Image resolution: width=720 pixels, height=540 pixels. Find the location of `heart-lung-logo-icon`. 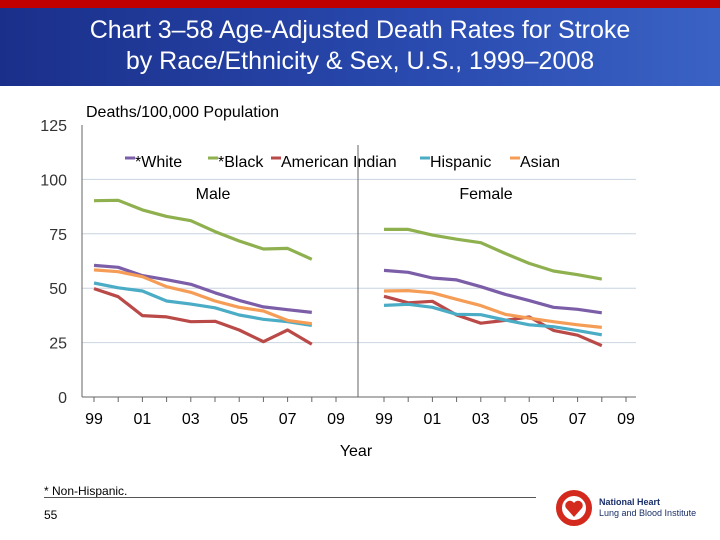

heart-lung-logo-icon is located at coordinates (574, 508).